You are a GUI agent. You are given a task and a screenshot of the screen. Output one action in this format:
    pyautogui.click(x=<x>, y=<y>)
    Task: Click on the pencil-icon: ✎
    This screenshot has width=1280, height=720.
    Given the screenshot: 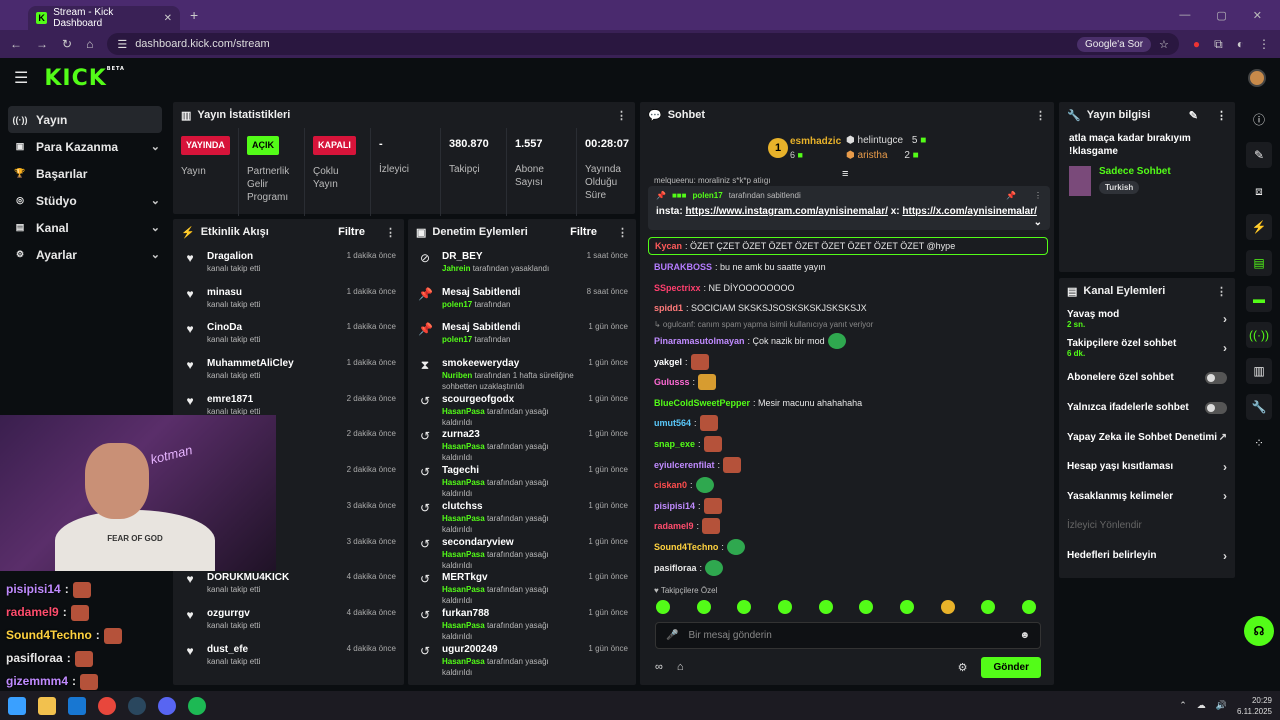 What is the action you would take?
    pyautogui.click(x=1259, y=155)
    